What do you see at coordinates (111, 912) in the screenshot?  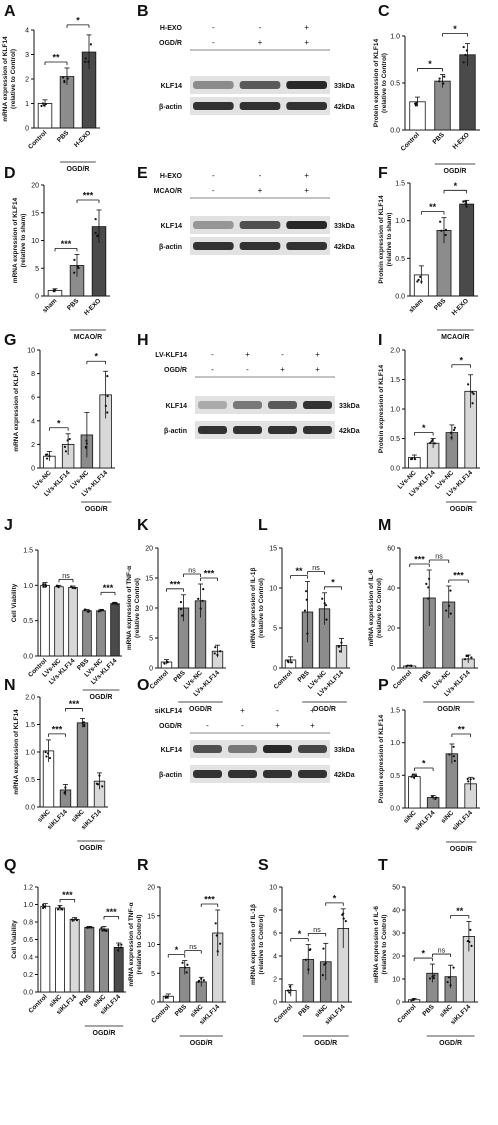 I see `sig-label: ***` at bounding box center [111, 912].